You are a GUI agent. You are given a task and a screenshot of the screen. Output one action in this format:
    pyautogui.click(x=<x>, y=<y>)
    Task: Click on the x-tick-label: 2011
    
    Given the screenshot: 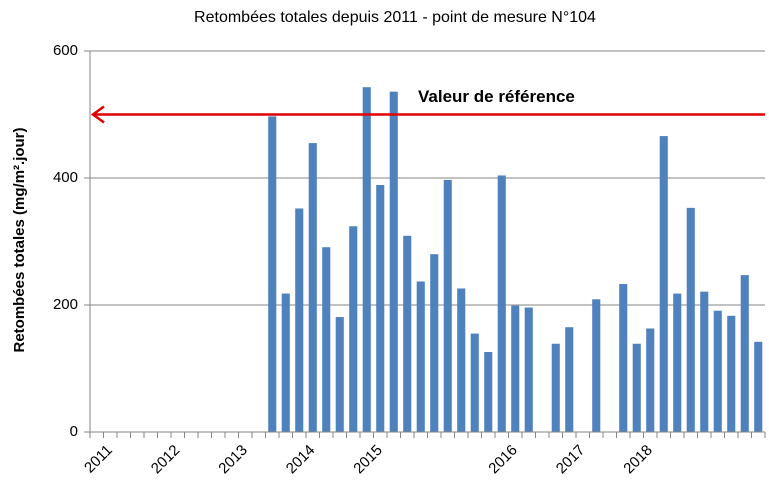 What is the action you would take?
    pyautogui.click(x=98, y=459)
    